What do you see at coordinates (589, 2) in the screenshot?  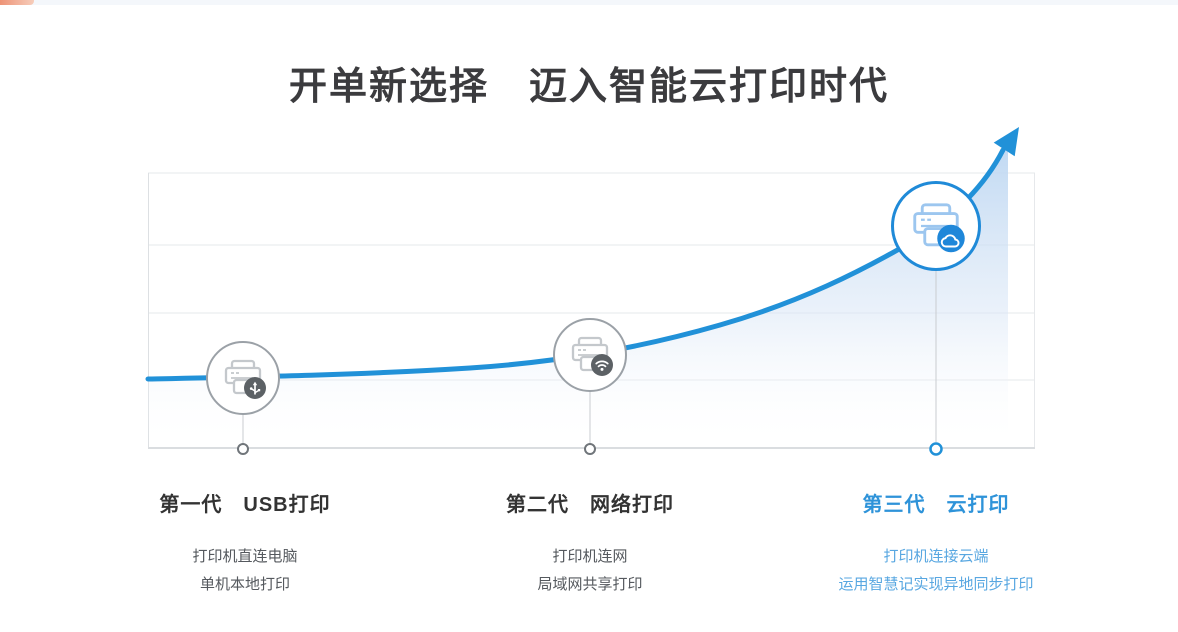 I see `top-edge-strip` at bounding box center [589, 2].